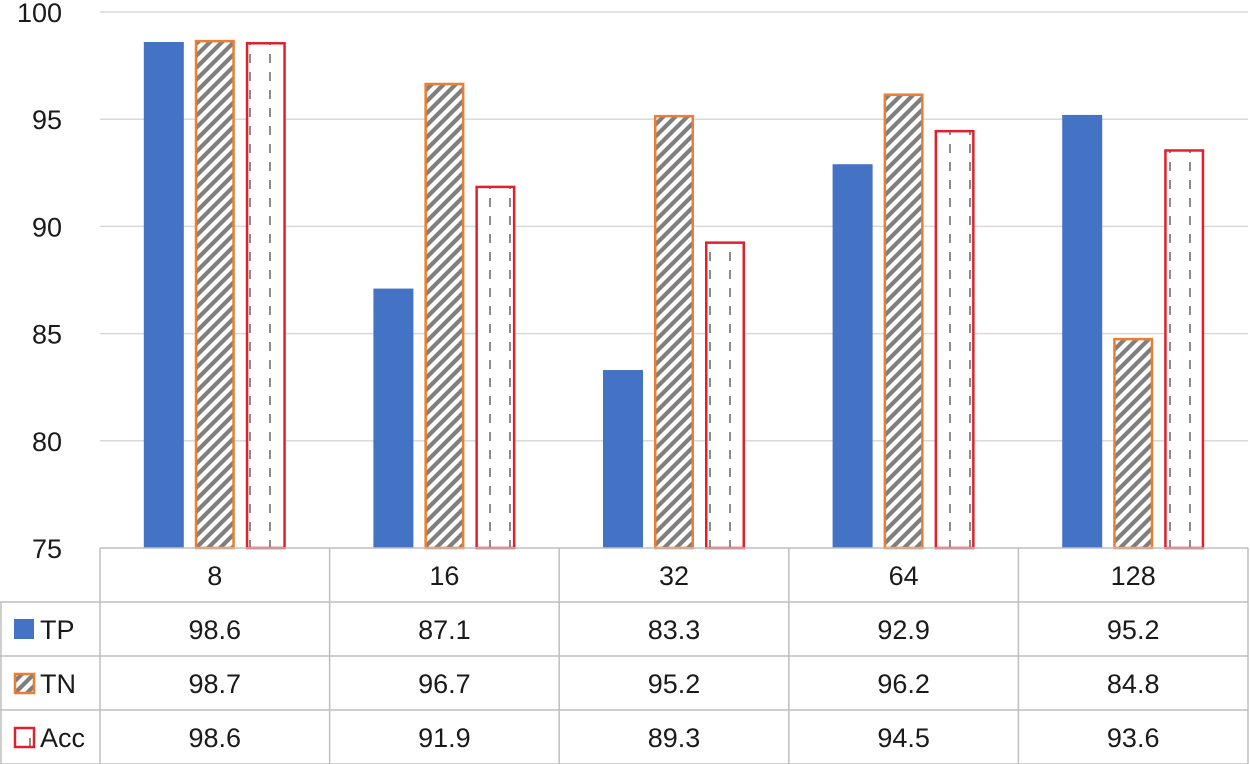 This screenshot has width=1250, height=764. What do you see at coordinates (674, 684) in the screenshot?
I see `table-value-tn: 95.2` at bounding box center [674, 684].